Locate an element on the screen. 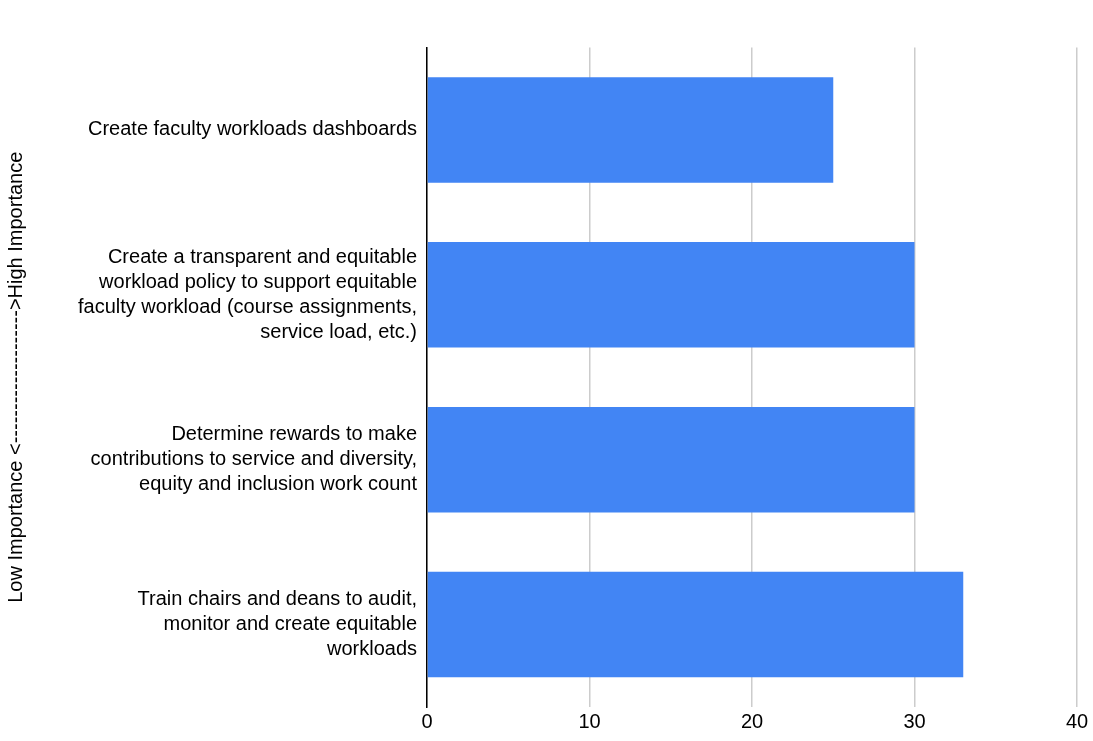 This screenshot has height=741, width=1093. y-tick-label: Create a transparent and equitable workload policy to support equitable faculty workload (course assignments, service load, etc.) is located at coordinates (247, 293).